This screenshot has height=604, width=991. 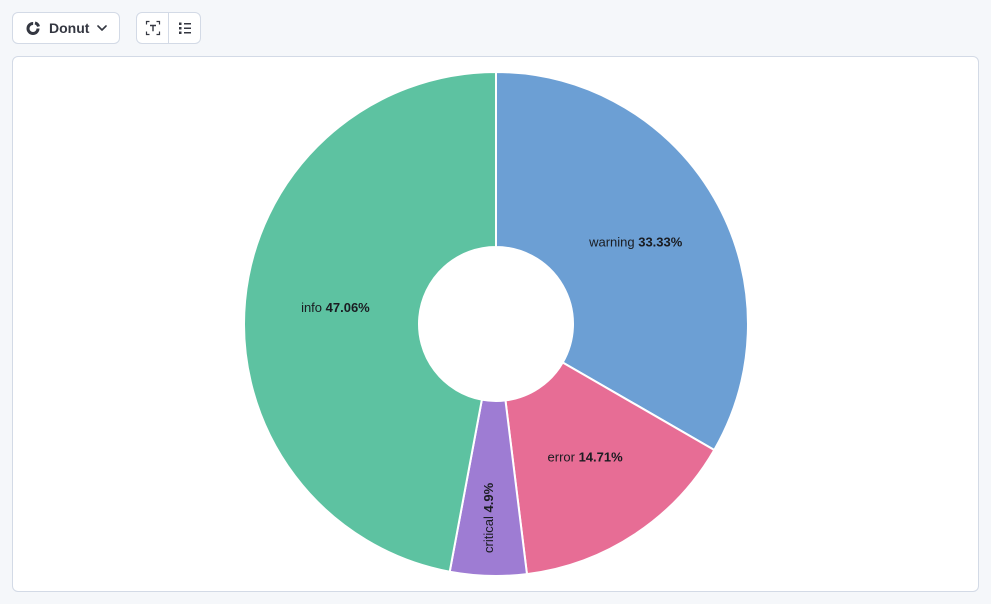 I want to click on chart-toolbar: Donut, so click(x=107, y=28).